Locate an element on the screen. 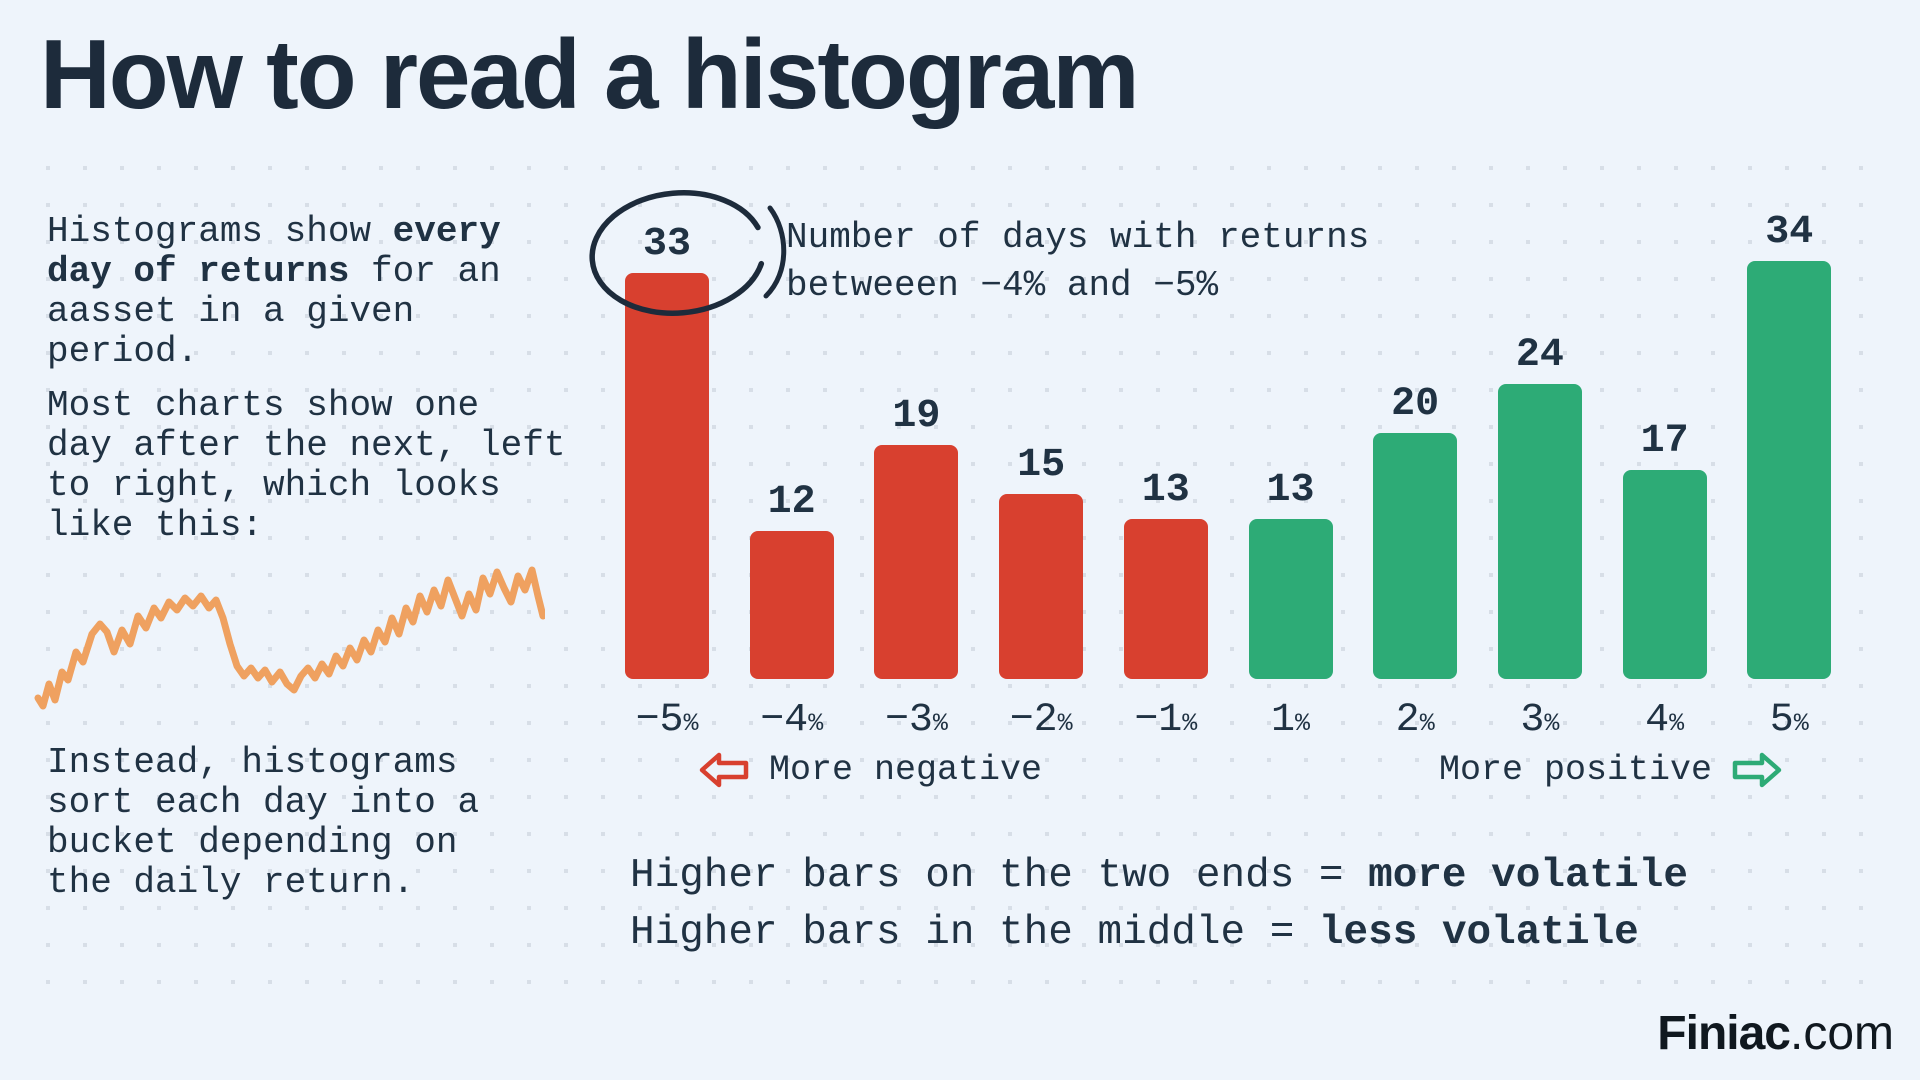  circle-annotation is located at coordinates (688, 253).